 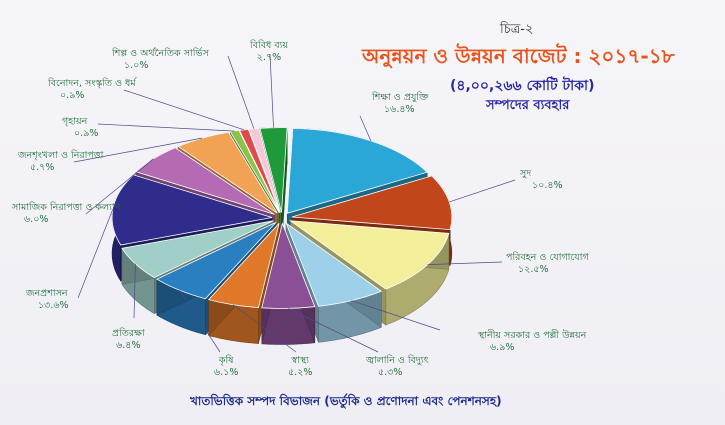 What do you see at coordinates (128, 345) in the screenshot?
I see `slice-label-value: ৬.৪%` at bounding box center [128, 345].